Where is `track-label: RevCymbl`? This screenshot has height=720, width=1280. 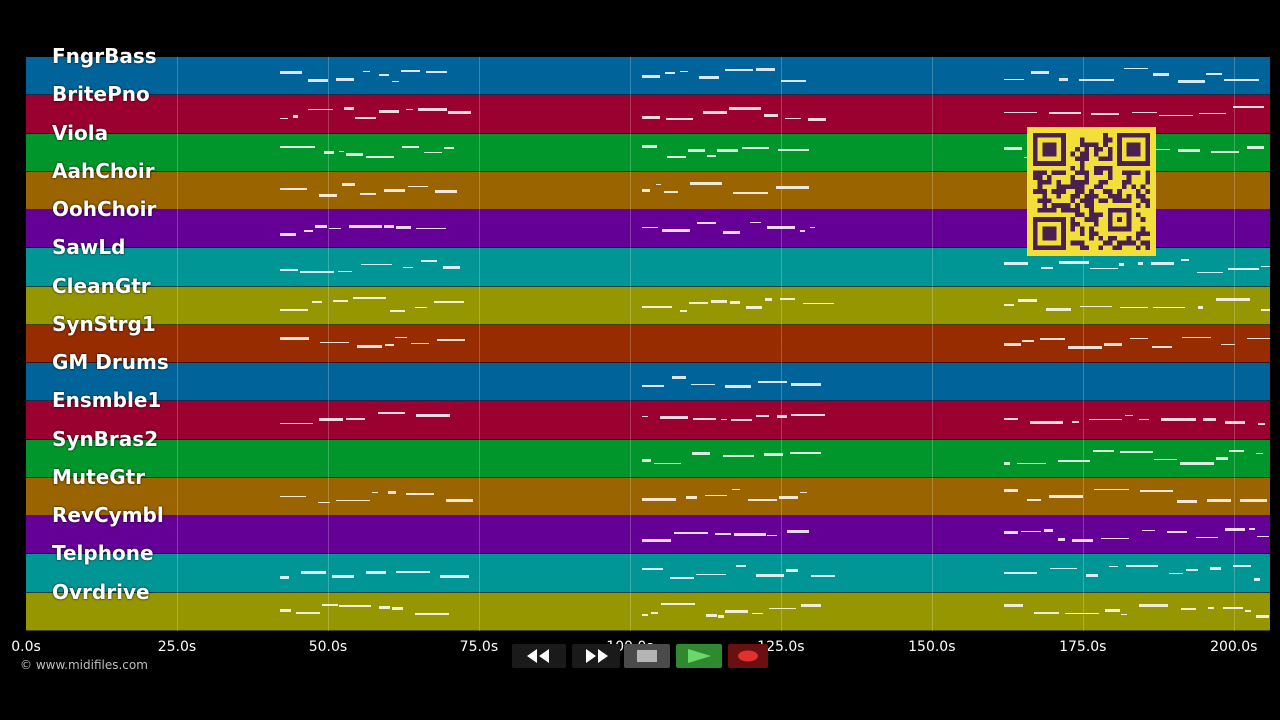 track-label: RevCymbl is located at coordinates (108, 515).